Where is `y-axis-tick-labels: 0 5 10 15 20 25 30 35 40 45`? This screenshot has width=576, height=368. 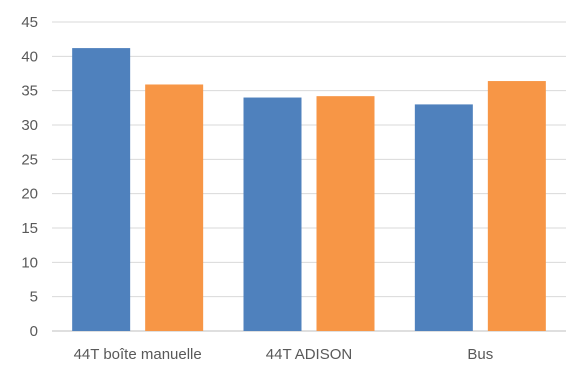 y-axis-tick-labels: 0 5 10 15 20 25 30 35 40 45 is located at coordinates (29, 177).